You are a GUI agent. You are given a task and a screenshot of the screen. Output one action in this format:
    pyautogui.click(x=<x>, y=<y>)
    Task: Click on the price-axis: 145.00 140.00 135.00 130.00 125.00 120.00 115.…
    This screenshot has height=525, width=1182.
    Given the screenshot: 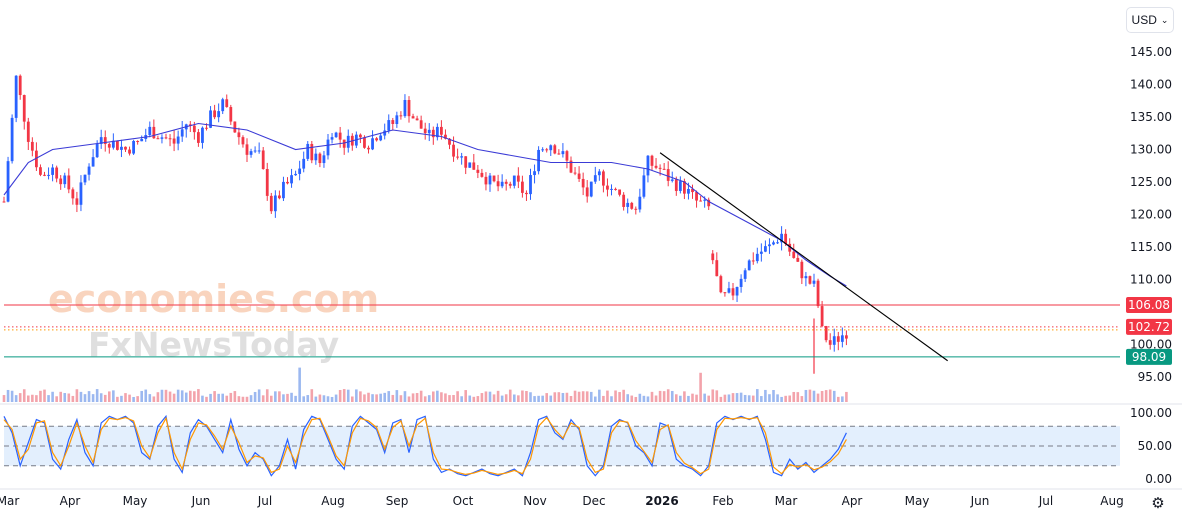 What is the action you would take?
    pyautogui.click(x=1151, y=214)
    